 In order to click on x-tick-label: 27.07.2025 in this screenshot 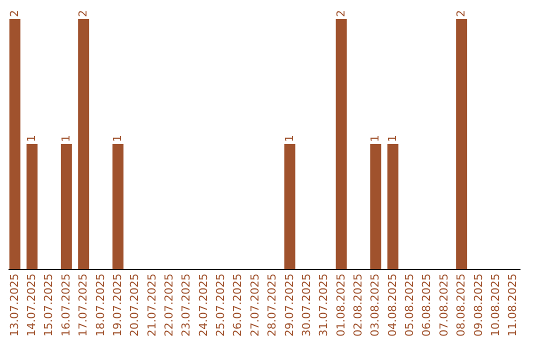, I will do `click(255, 305)`.